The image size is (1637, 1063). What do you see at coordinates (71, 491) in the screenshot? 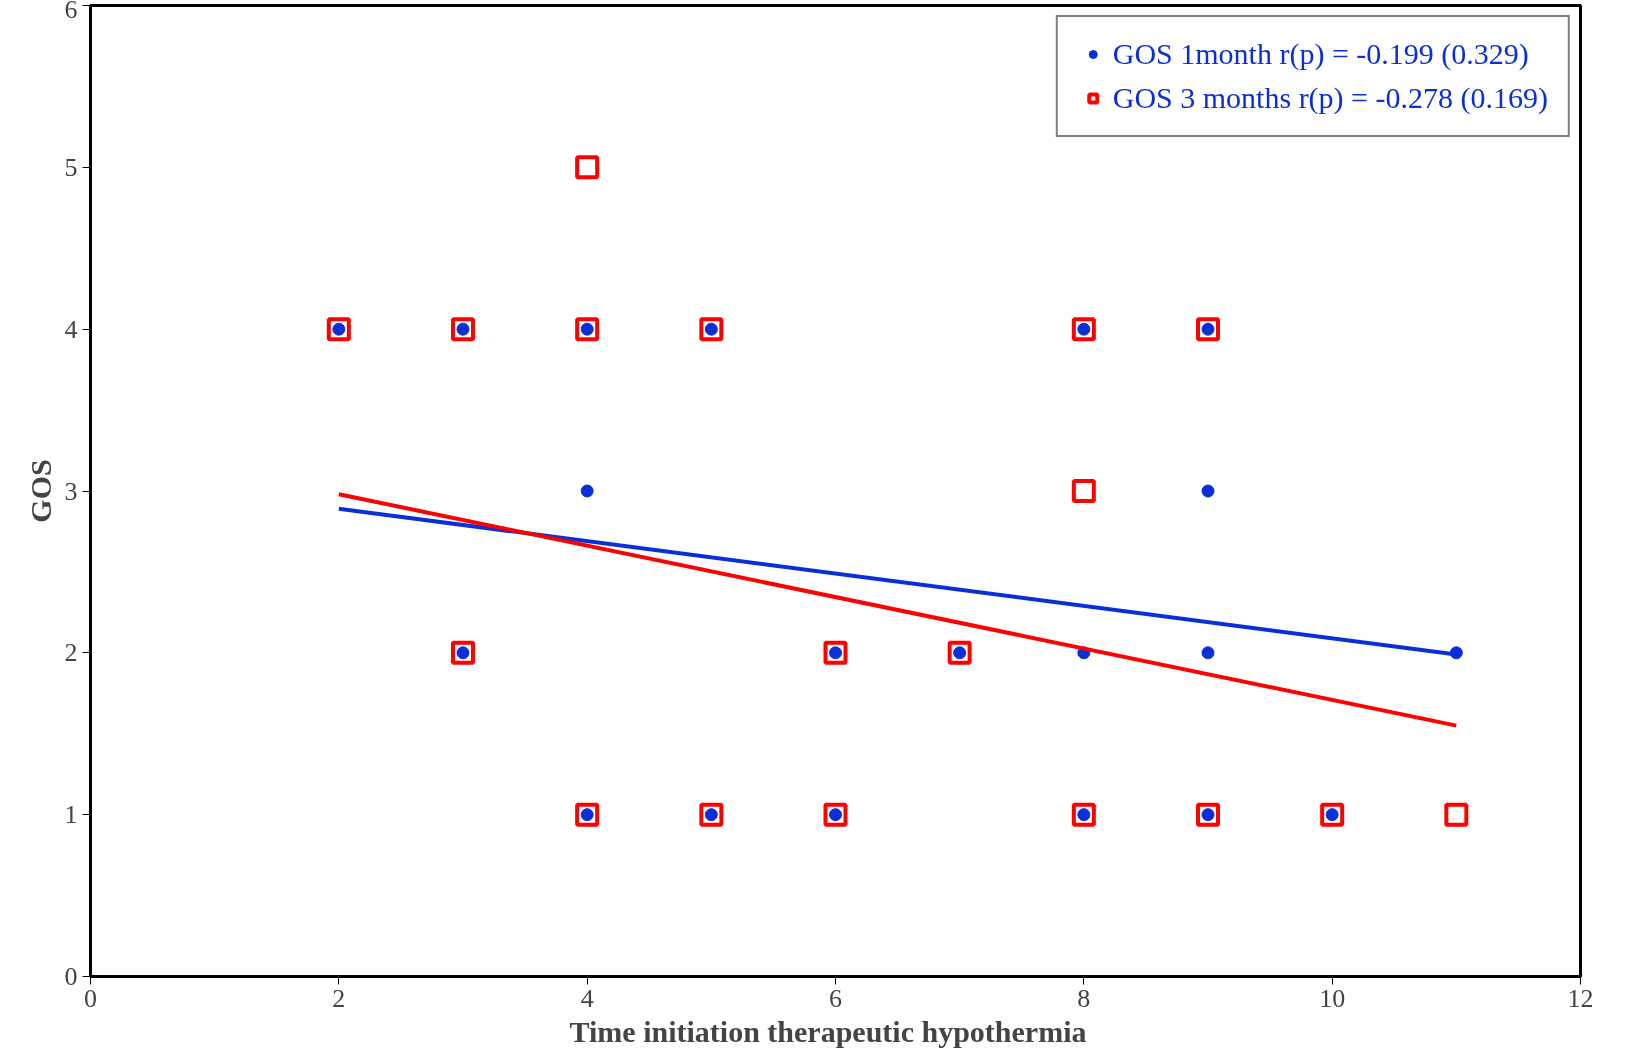
I see `y-tick-label: 3` at bounding box center [71, 491].